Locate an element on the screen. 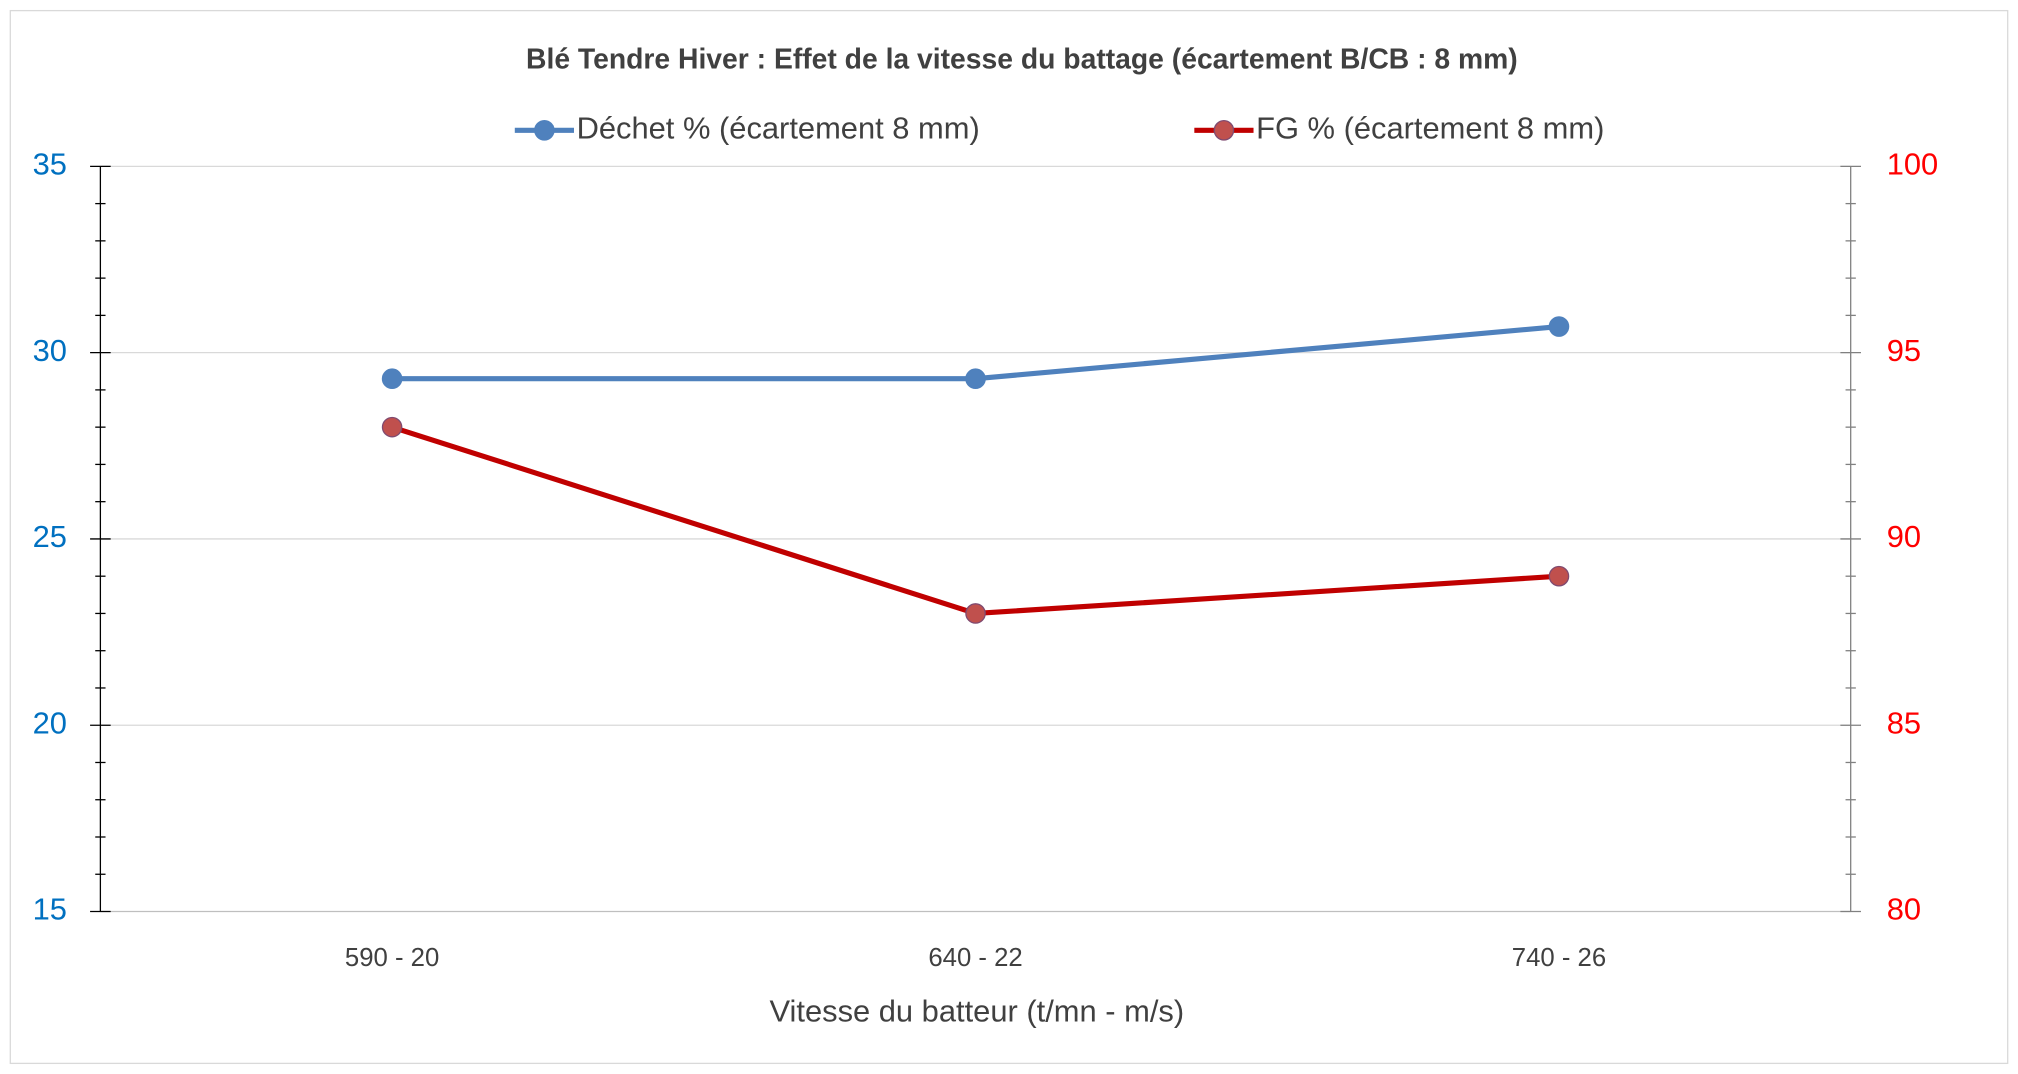  y-tick-label: 25 is located at coordinates (50, 536).